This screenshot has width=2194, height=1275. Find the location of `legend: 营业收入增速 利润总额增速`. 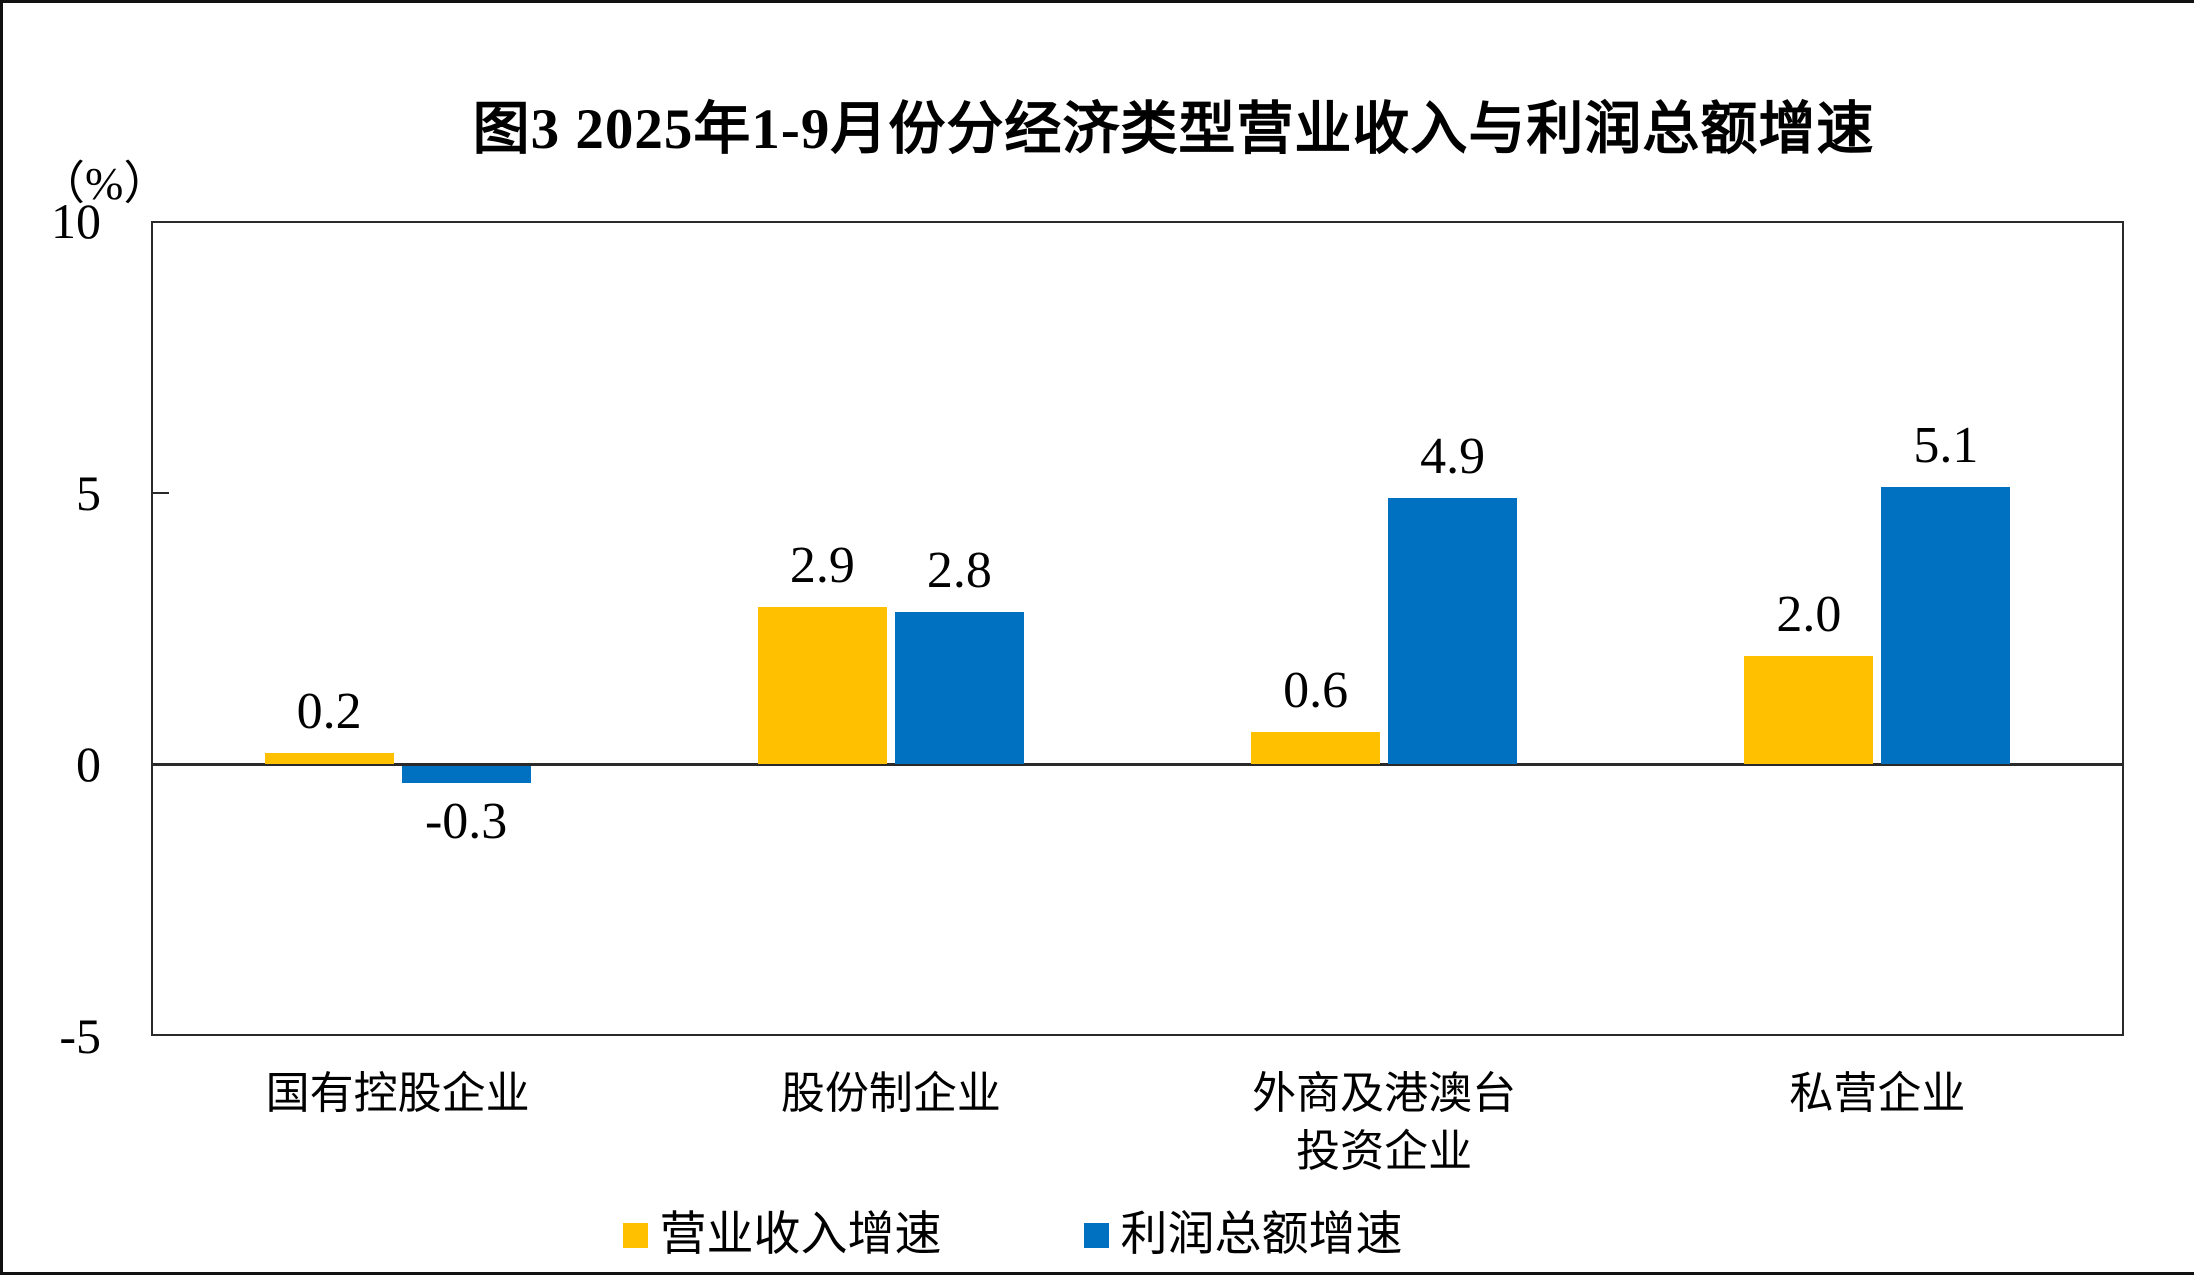

legend: 营业收入增速 利润总额增速 is located at coordinates (1098, 1235).